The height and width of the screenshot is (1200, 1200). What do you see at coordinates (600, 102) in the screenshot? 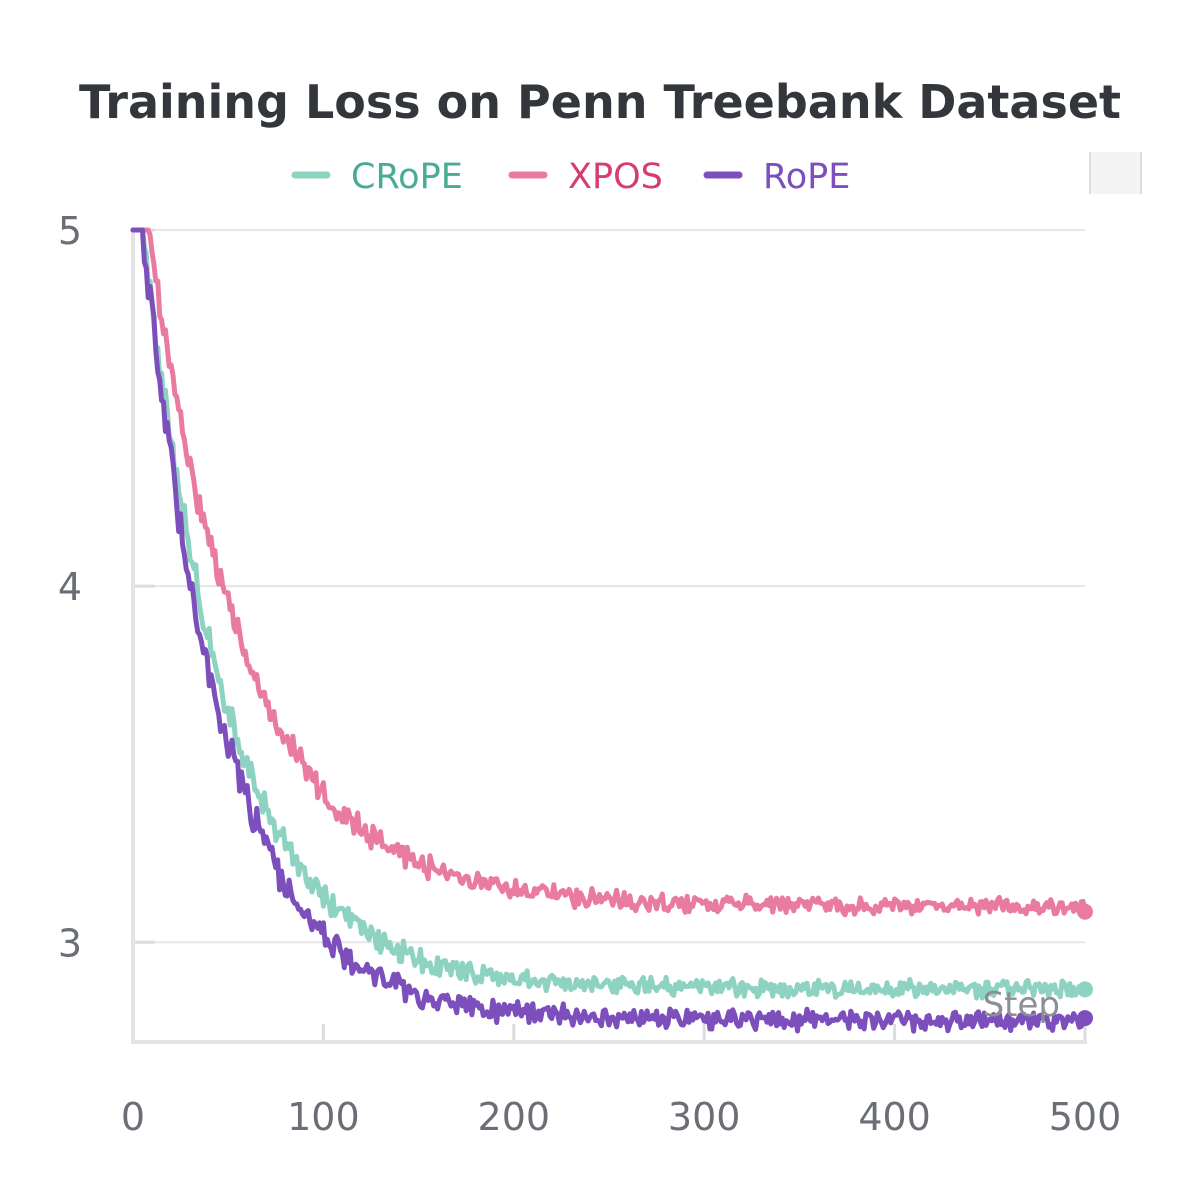
I see `chart-title: Training Loss on Penn Treebank Dataset` at bounding box center [600, 102].